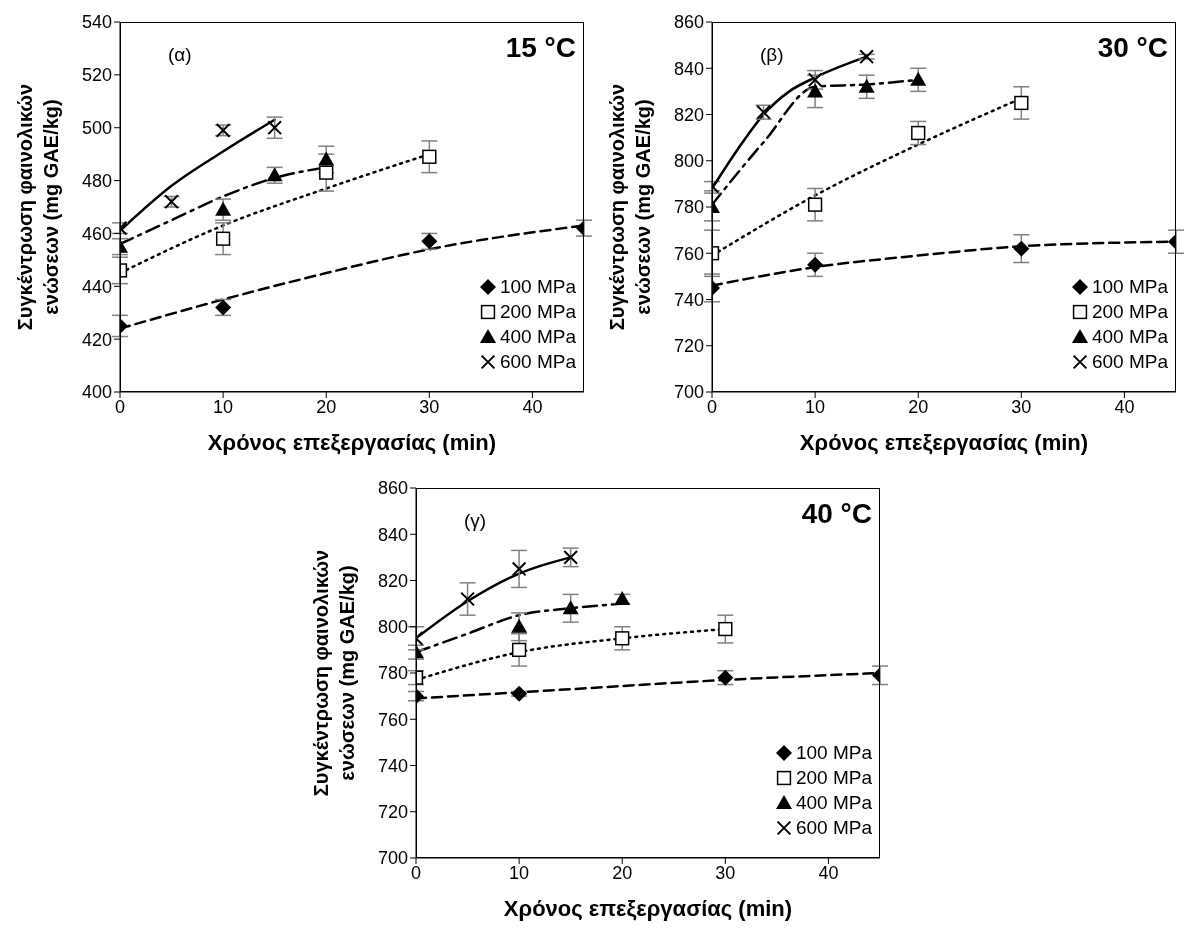 The image size is (1197, 948). I want to click on y-tick-label: 420, so click(96, 339).